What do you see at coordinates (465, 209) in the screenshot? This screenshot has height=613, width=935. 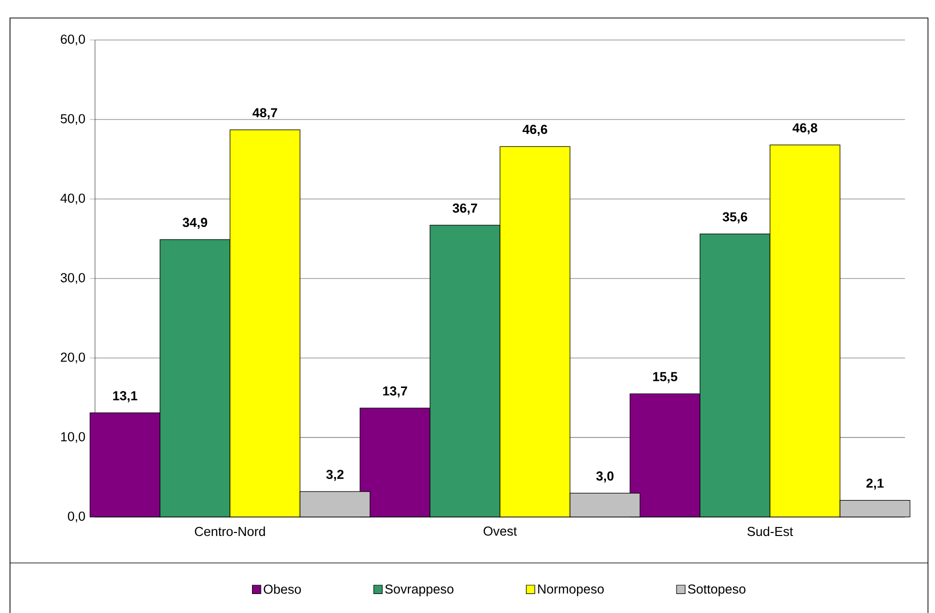 I see `data-label: 36,7` at bounding box center [465, 209].